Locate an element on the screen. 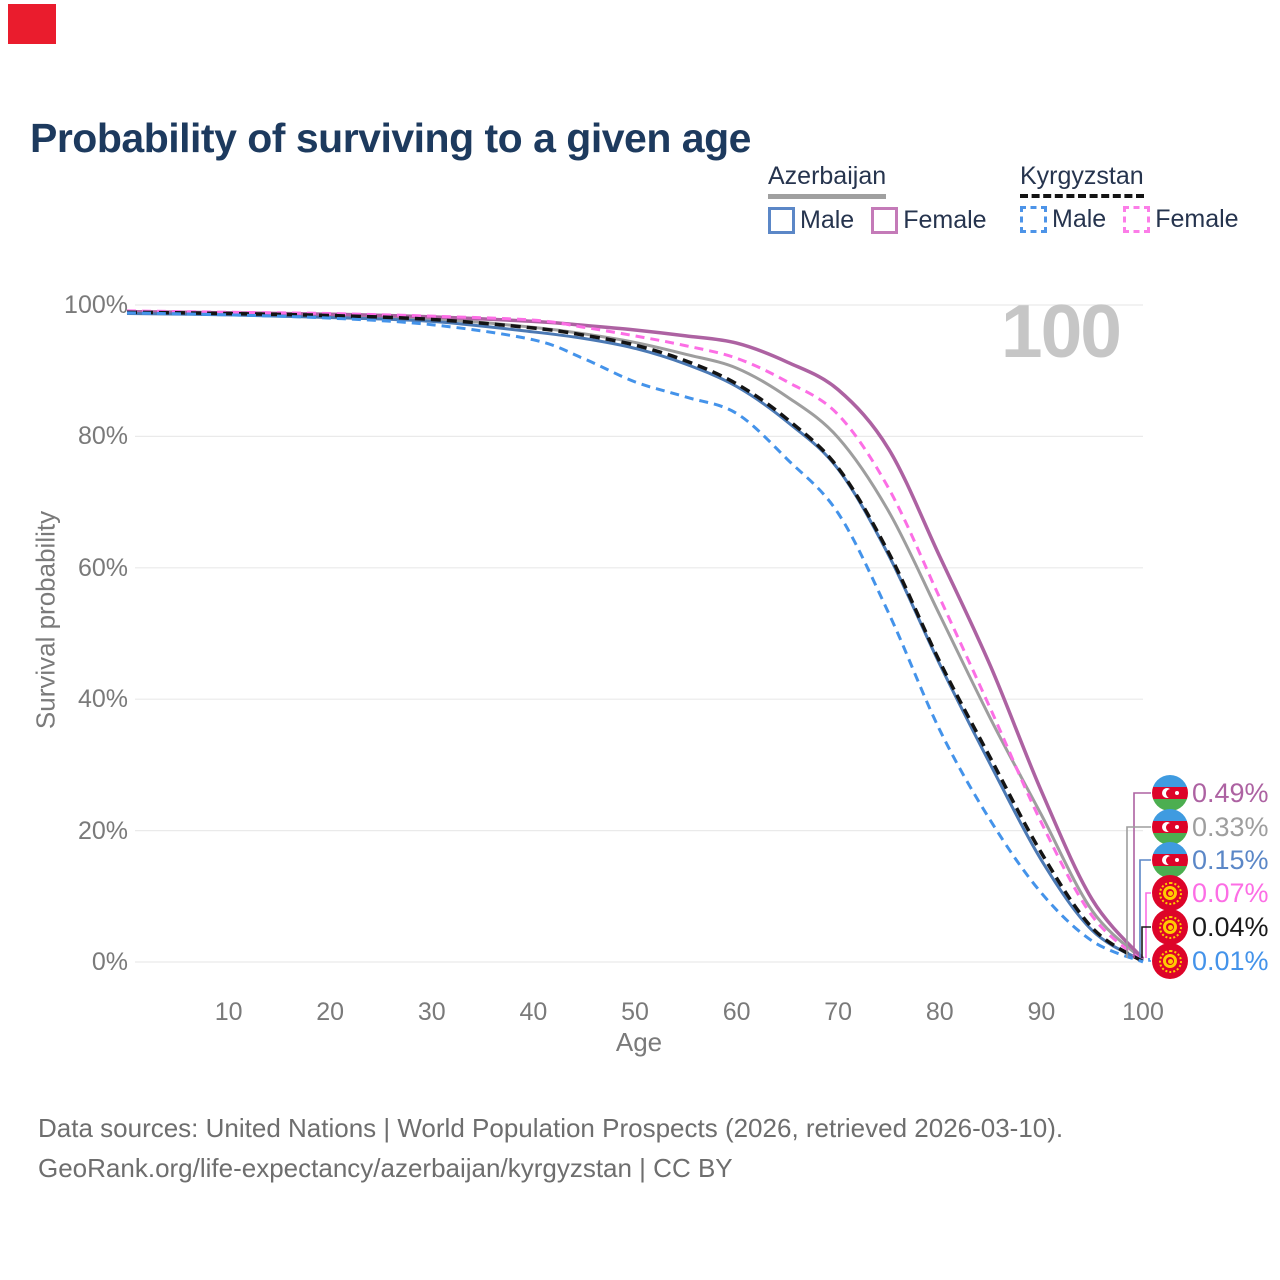  end-label-azerbaijan-female: 0.49% is located at coordinates (1210, 793).